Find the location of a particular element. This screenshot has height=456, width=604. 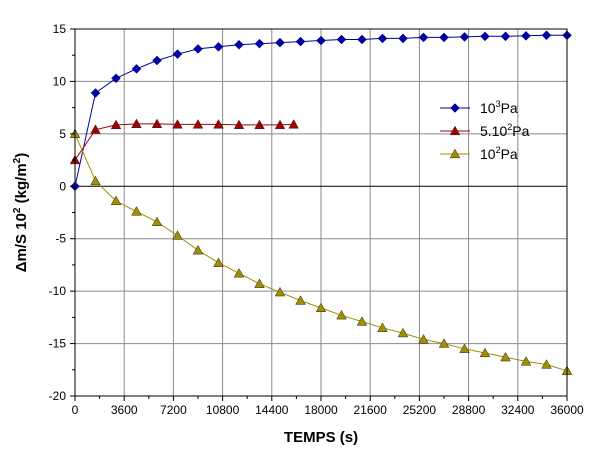

series-line is located at coordinates (184, 142).